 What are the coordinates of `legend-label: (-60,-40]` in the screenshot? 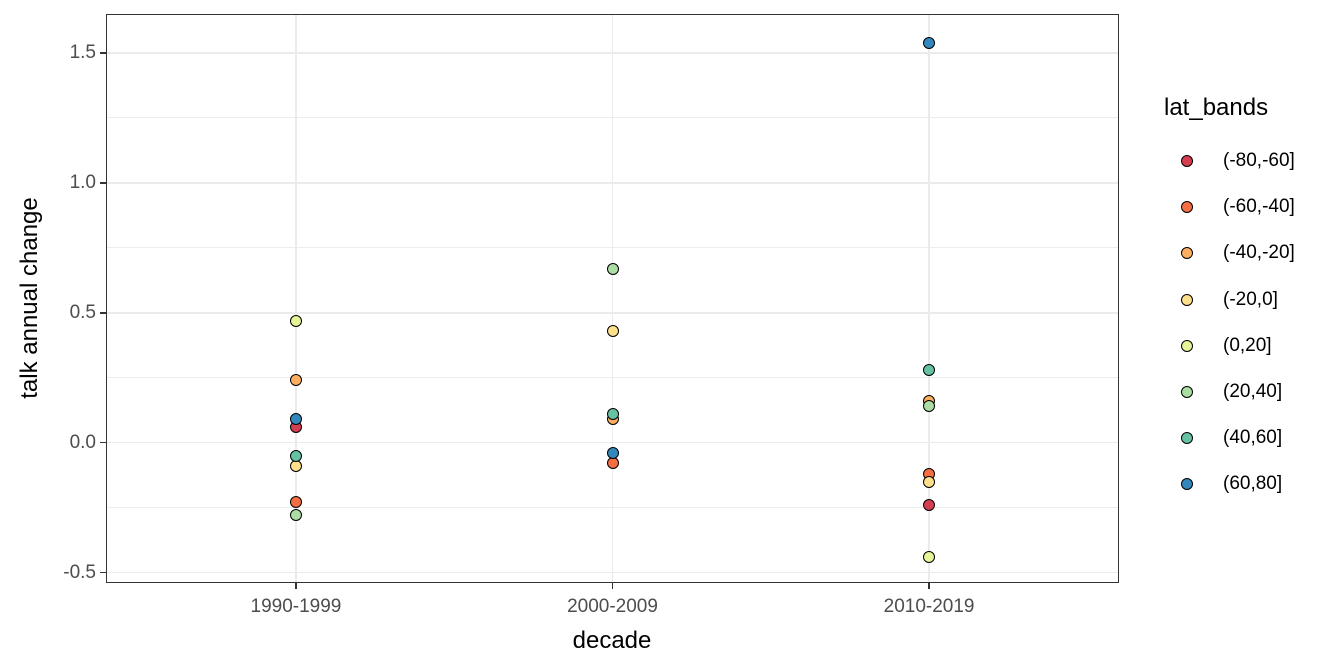 It's located at (1259, 207).